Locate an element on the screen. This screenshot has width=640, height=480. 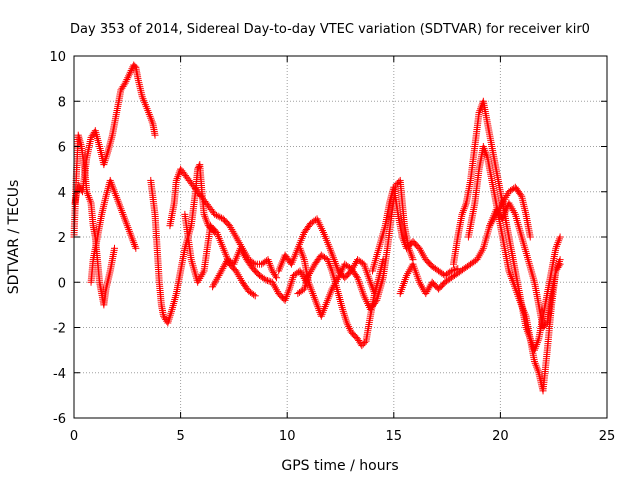
y-tick-label: 0 is located at coordinates (62, 283).